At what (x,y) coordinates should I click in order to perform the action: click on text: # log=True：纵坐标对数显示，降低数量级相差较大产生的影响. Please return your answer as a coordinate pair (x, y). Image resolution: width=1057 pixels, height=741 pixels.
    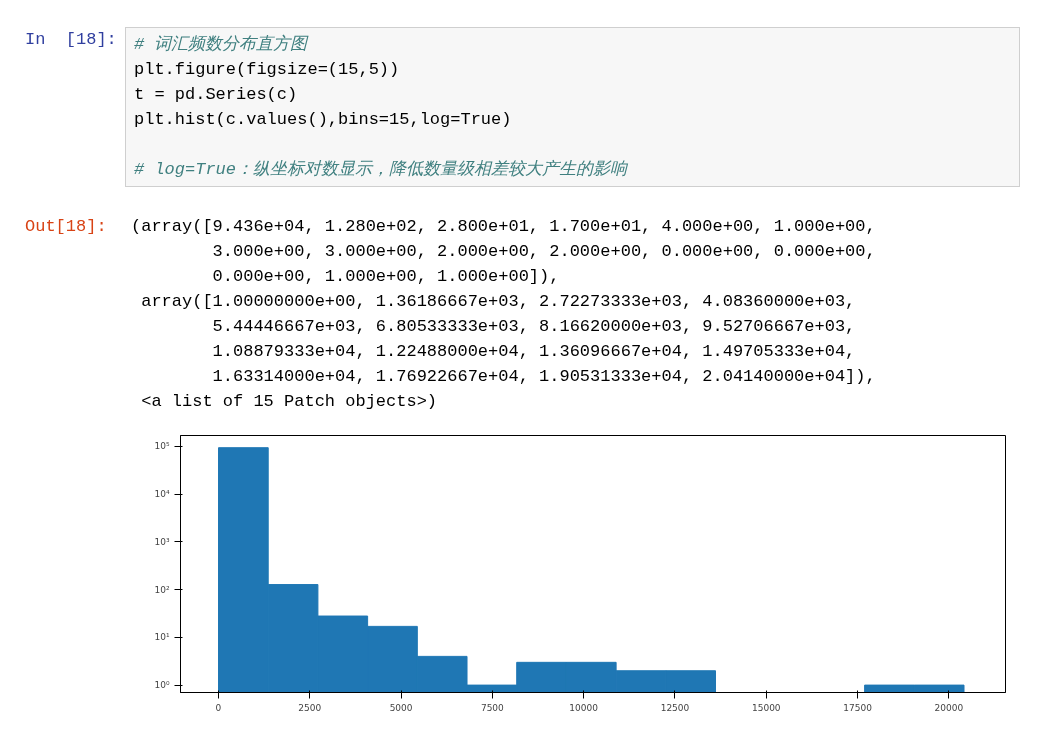
    Looking at the image, I should click on (381, 170).